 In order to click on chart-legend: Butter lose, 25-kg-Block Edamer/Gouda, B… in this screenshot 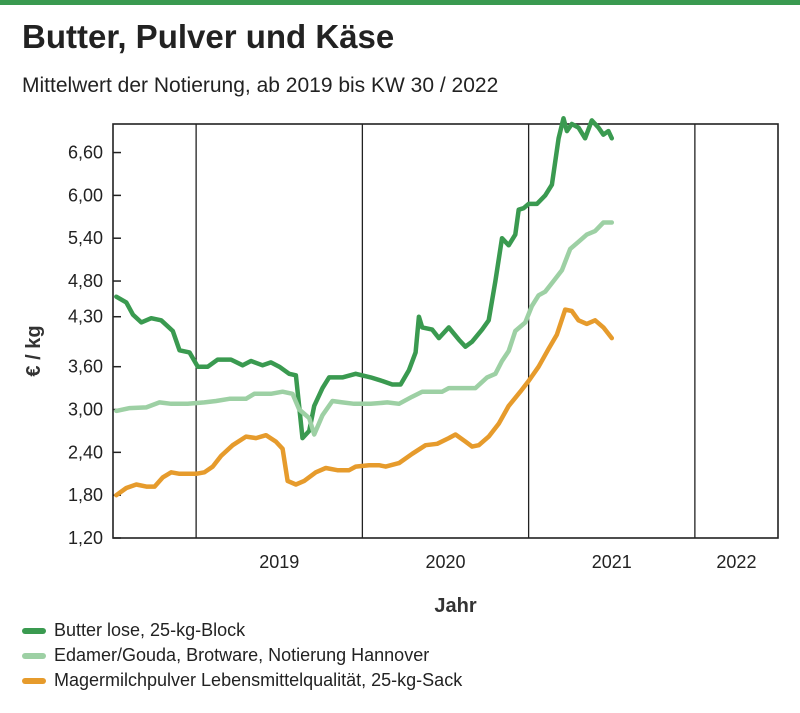, I will do `click(407, 655)`.